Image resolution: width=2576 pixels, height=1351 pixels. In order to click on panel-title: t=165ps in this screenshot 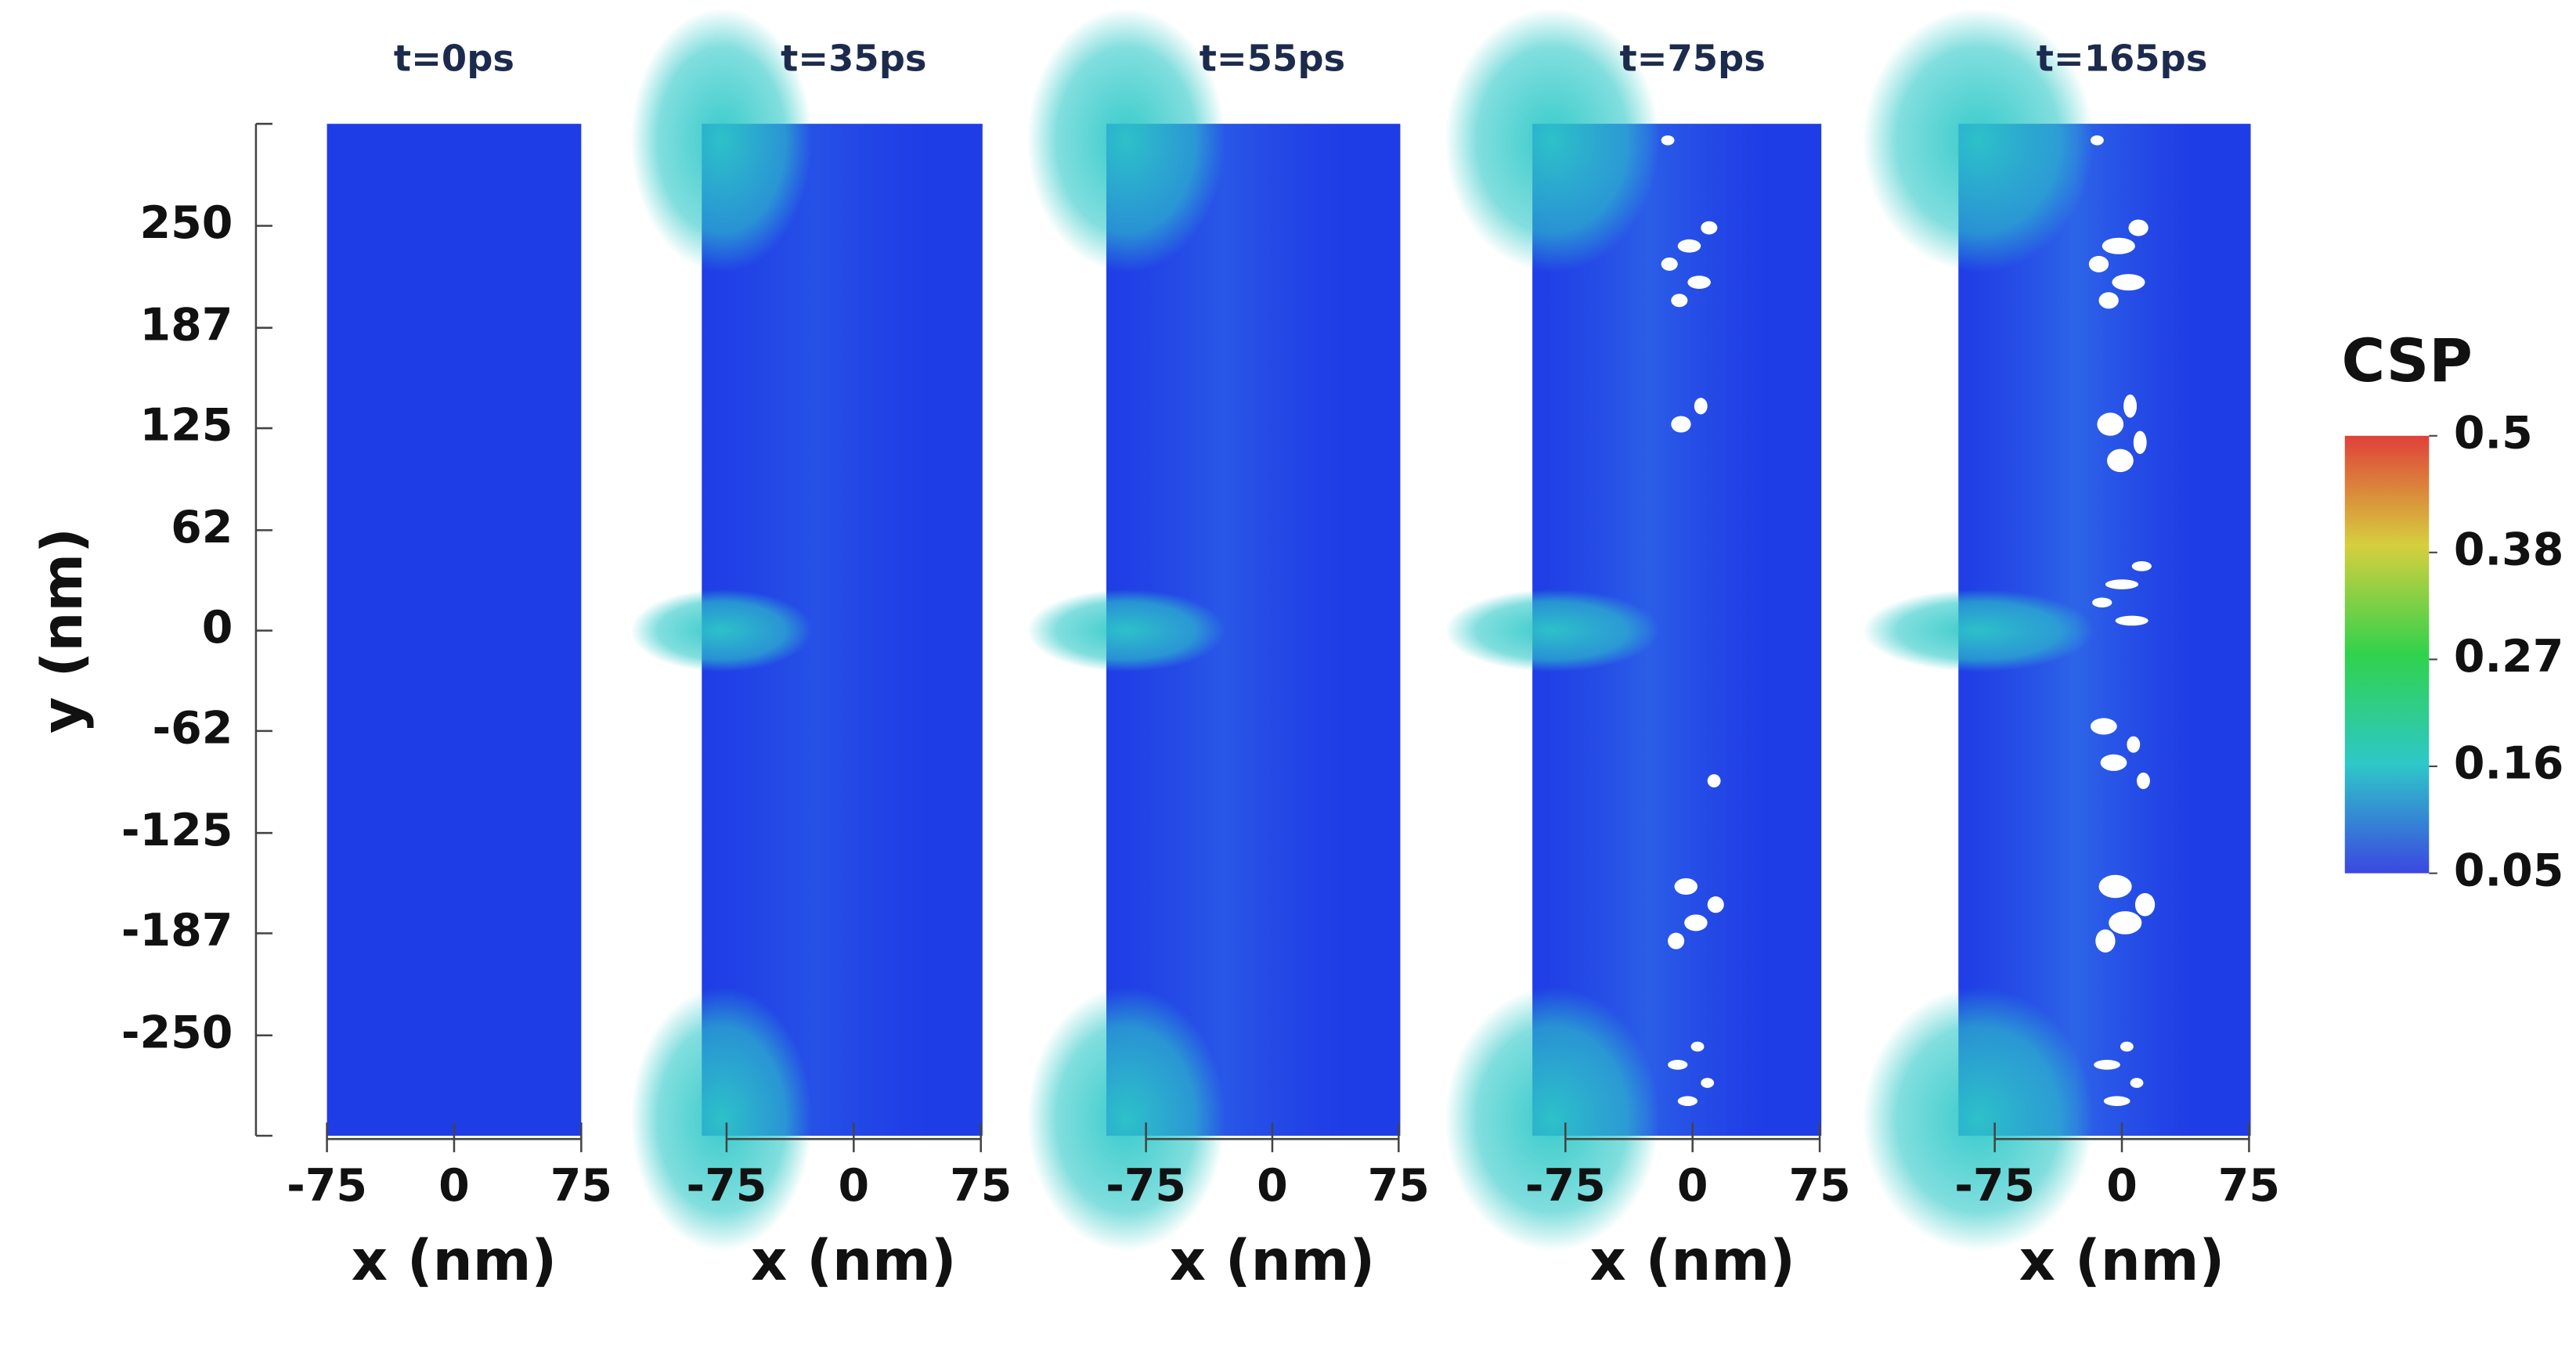, I will do `click(2122, 59)`.